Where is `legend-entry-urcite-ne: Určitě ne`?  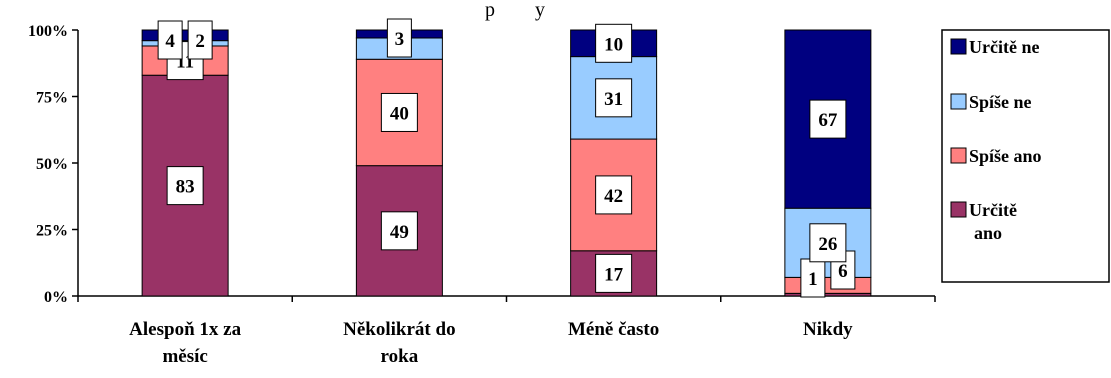
legend-entry-urcite-ne: Určitě ne is located at coordinates (994, 47).